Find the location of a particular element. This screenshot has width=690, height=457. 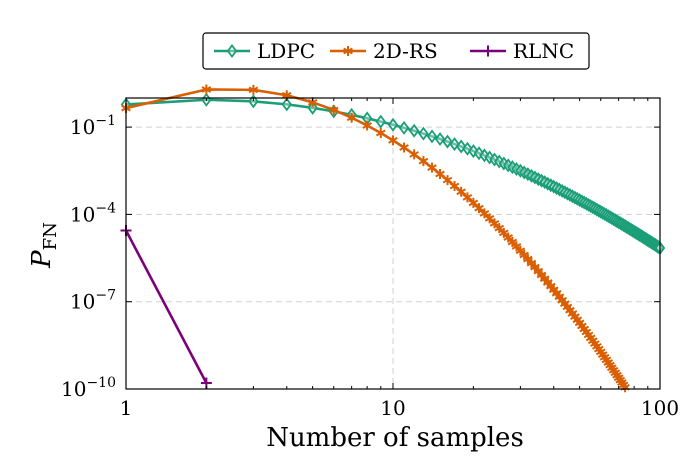

legend-item-ldpc: LDPC is located at coordinates (264, 51).